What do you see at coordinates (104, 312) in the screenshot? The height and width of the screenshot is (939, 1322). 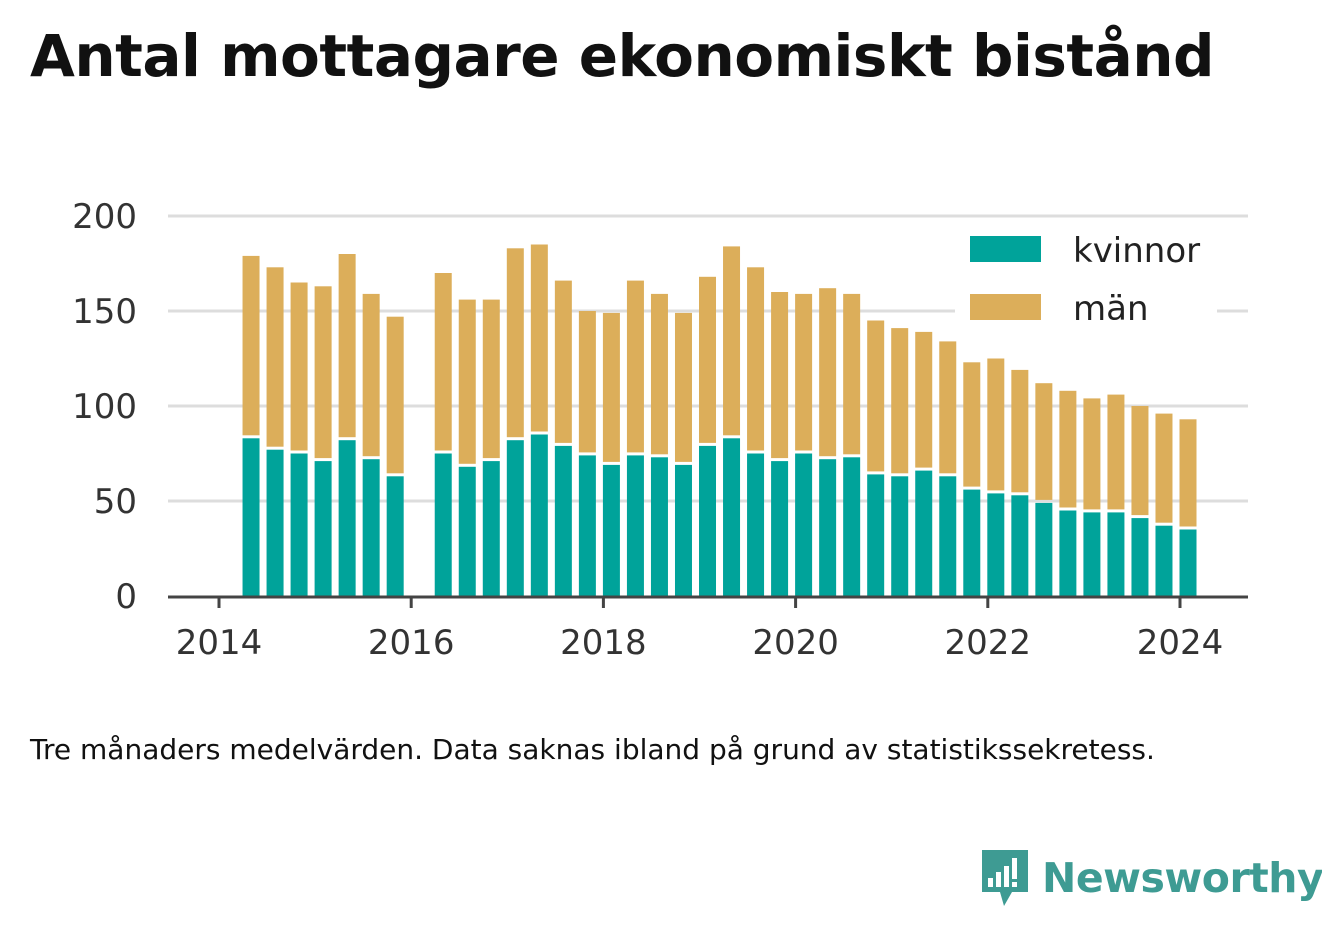 I see `y-tick-label: 150` at bounding box center [104, 312].